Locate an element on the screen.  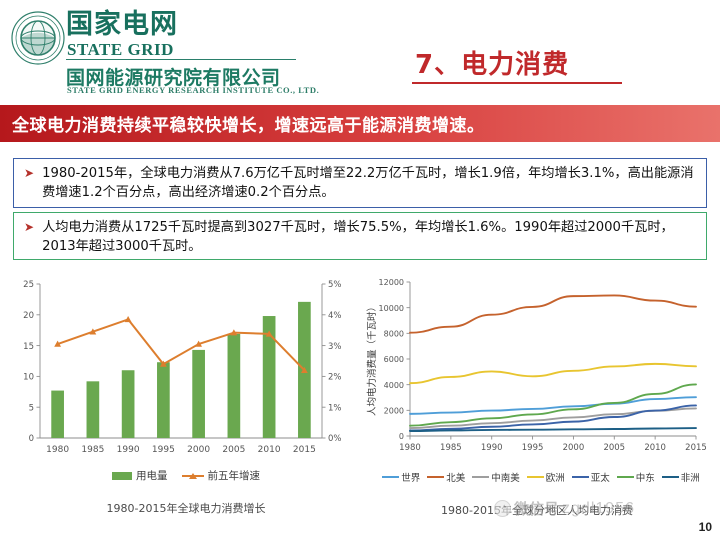
legend-item-3: 欧洲 is located at coordinates (545, 477).